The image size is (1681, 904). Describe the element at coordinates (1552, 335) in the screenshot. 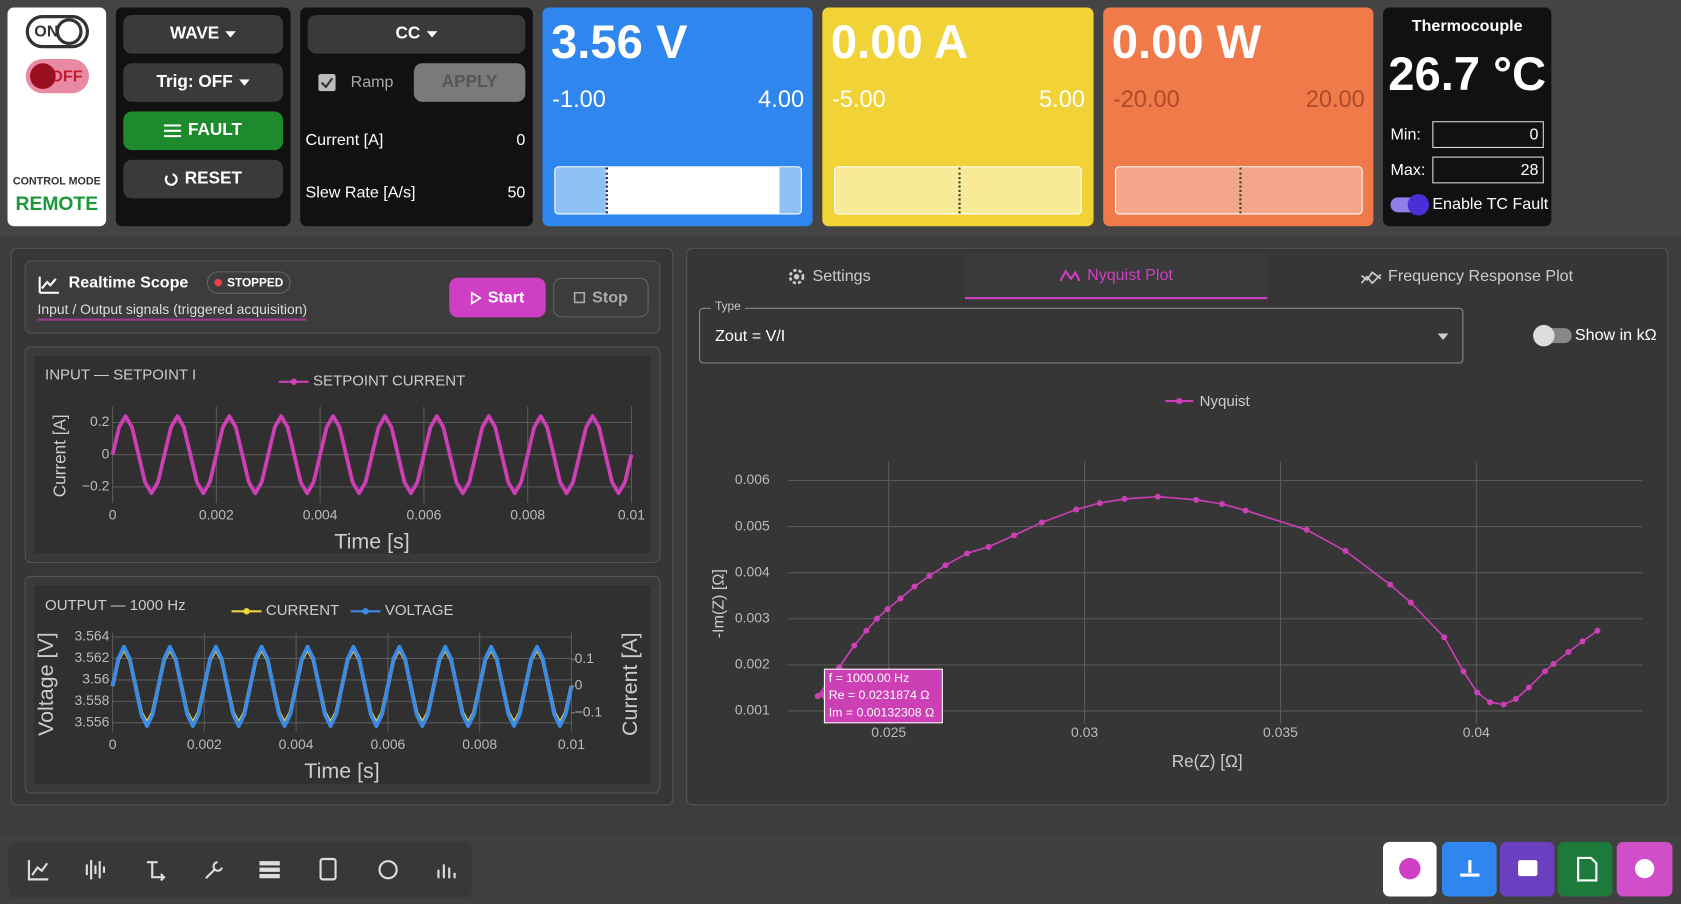

I see `kohm-toggle` at that location.